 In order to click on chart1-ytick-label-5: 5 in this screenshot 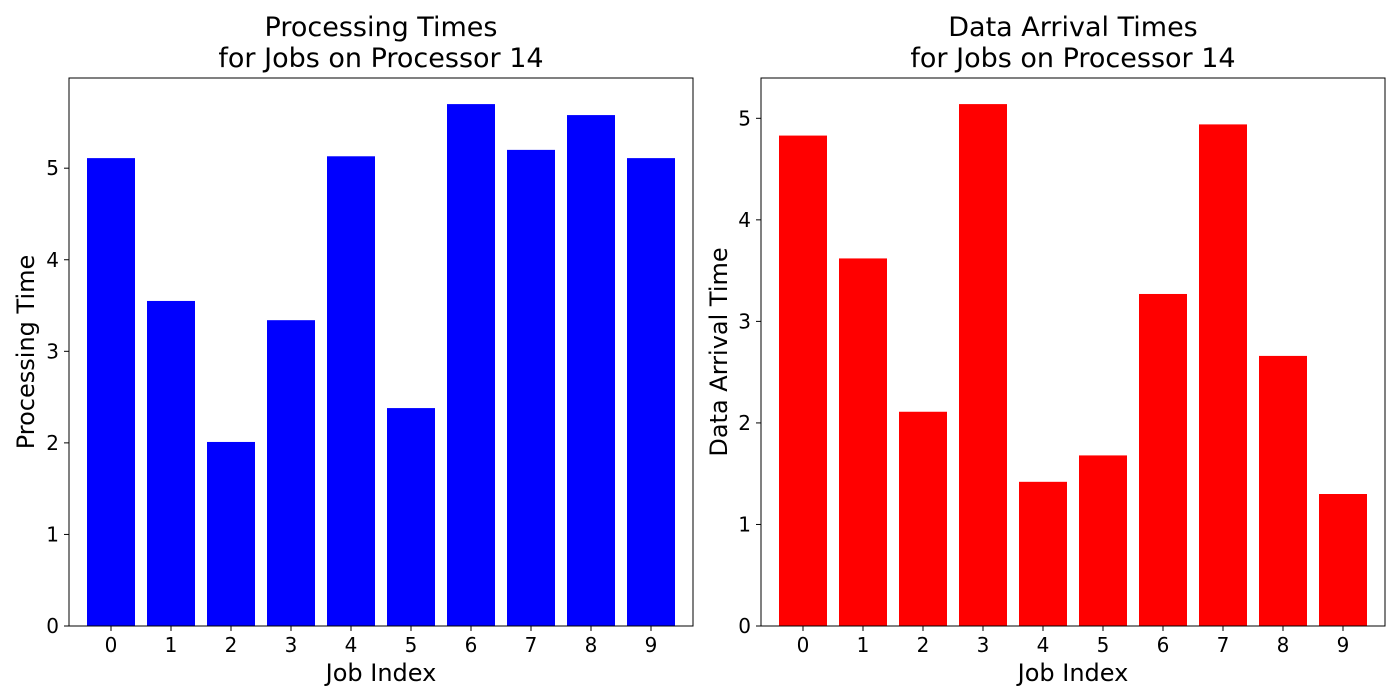, I will do `click(744, 118)`.